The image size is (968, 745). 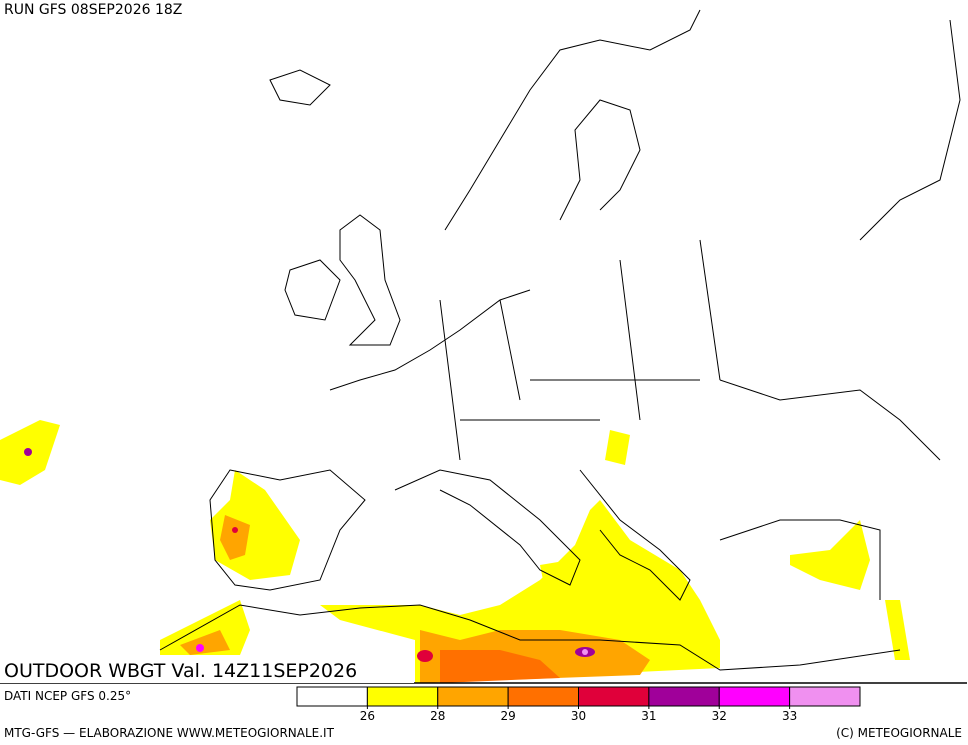 I want to click on copyright-label: (C) METEOGIORNALE, so click(x=899, y=733).